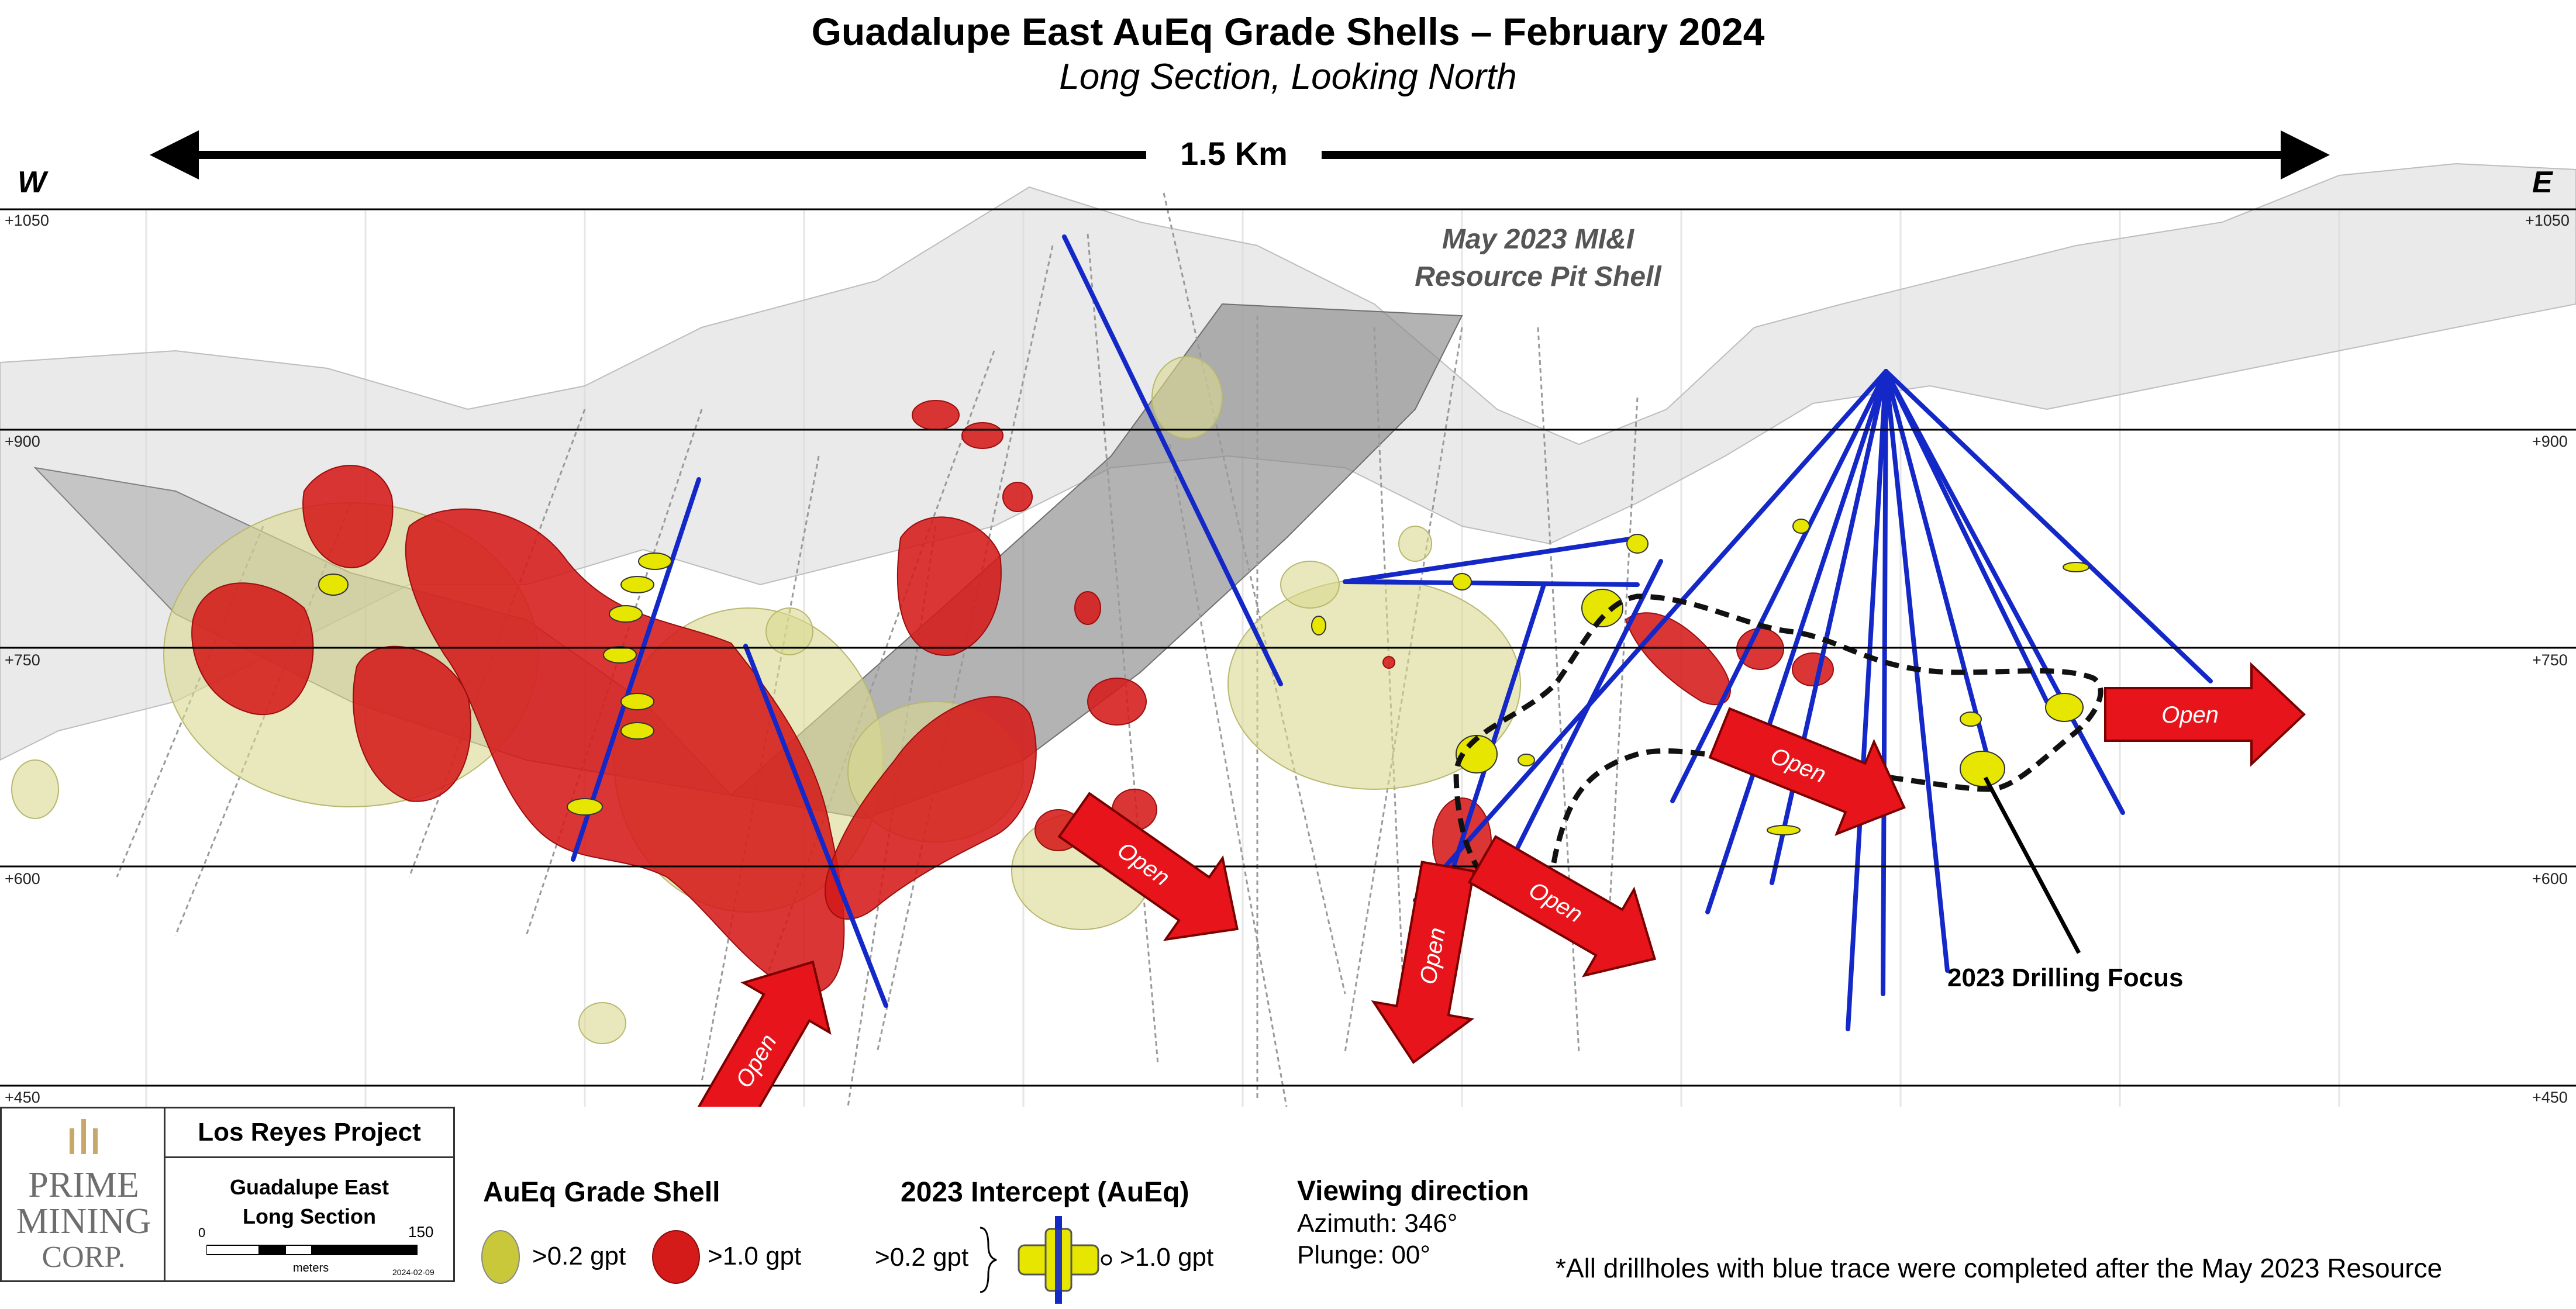 This screenshot has width=2576, height=1309. What do you see at coordinates (202, 1233) in the screenshot?
I see `scale-start: 0` at bounding box center [202, 1233].